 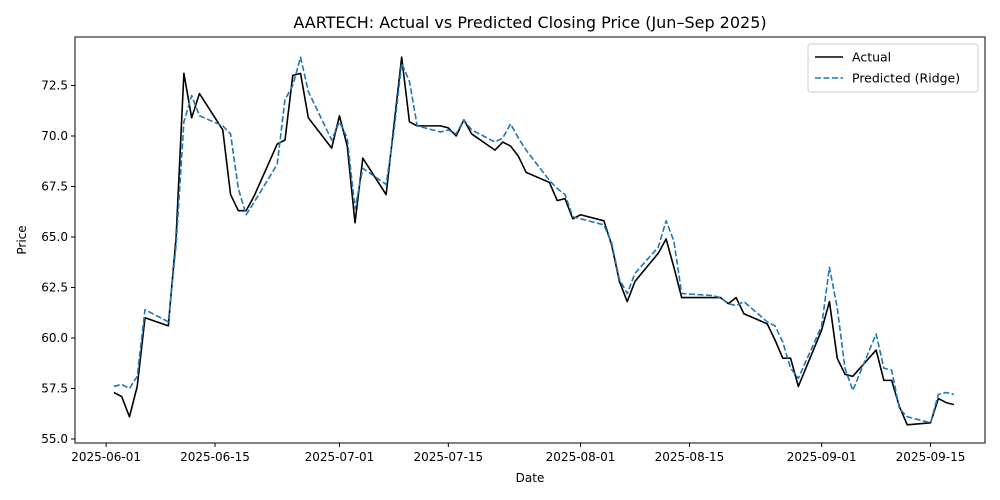 I want to click on x-tick-label: 2025-07-01, so click(x=340, y=457).